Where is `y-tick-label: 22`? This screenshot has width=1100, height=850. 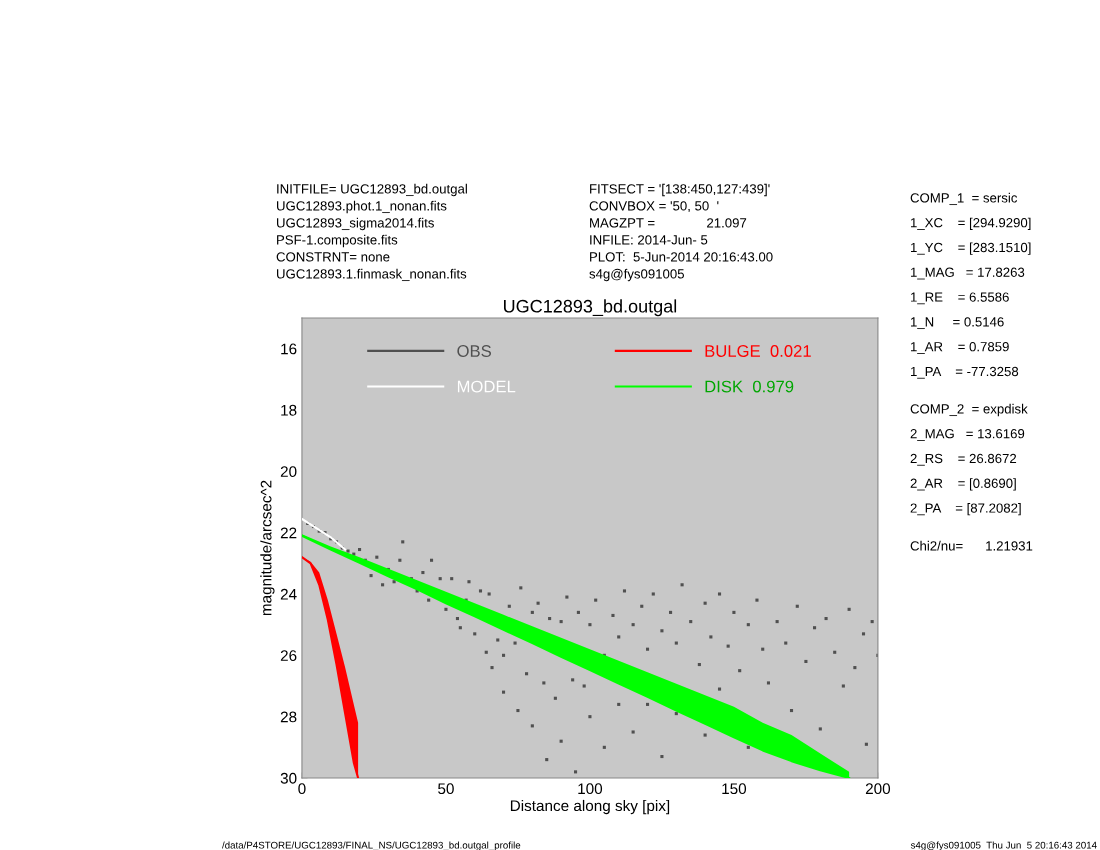
y-tick-label: 22 is located at coordinates (288, 533).